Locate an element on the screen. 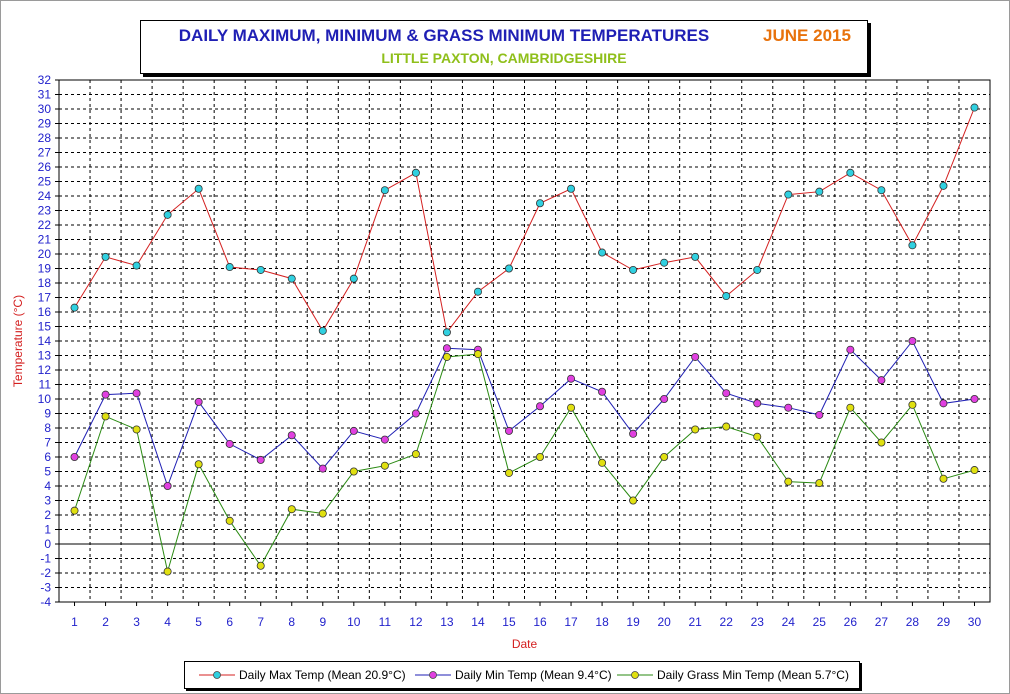 The width and height of the screenshot is (1010, 694). y-tick-label: 12 is located at coordinates (45, 370).